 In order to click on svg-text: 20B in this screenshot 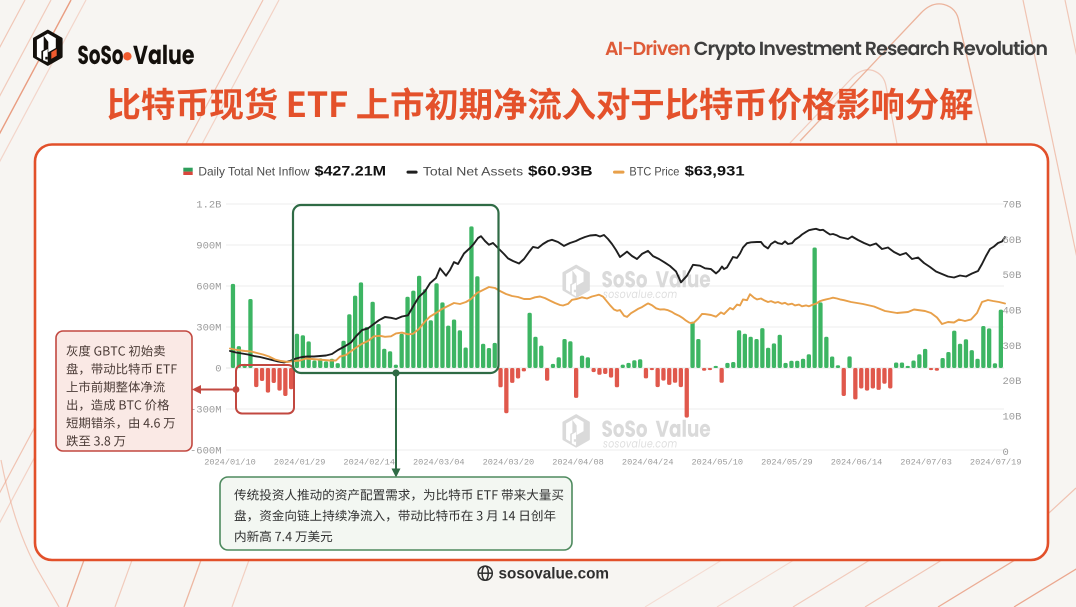, I will do `click(1012, 382)`.